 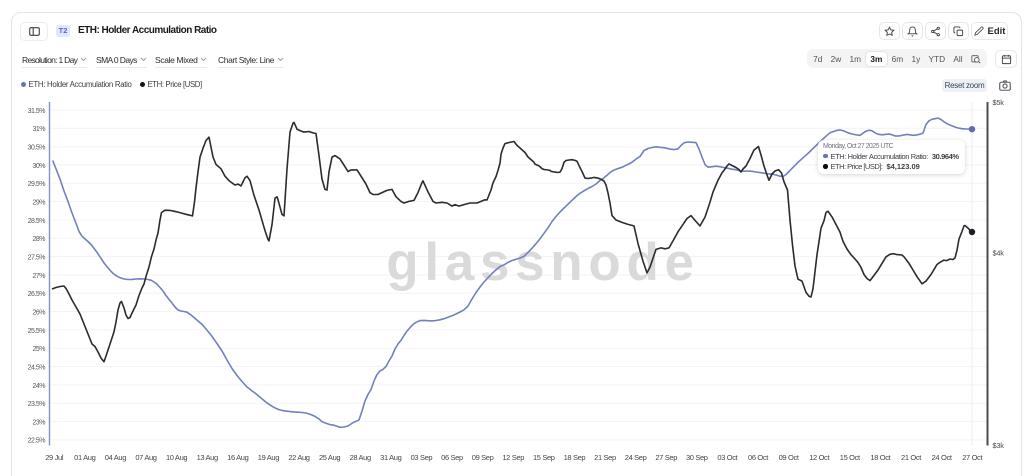 I want to click on svg-text: 28%, so click(x=38, y=239).